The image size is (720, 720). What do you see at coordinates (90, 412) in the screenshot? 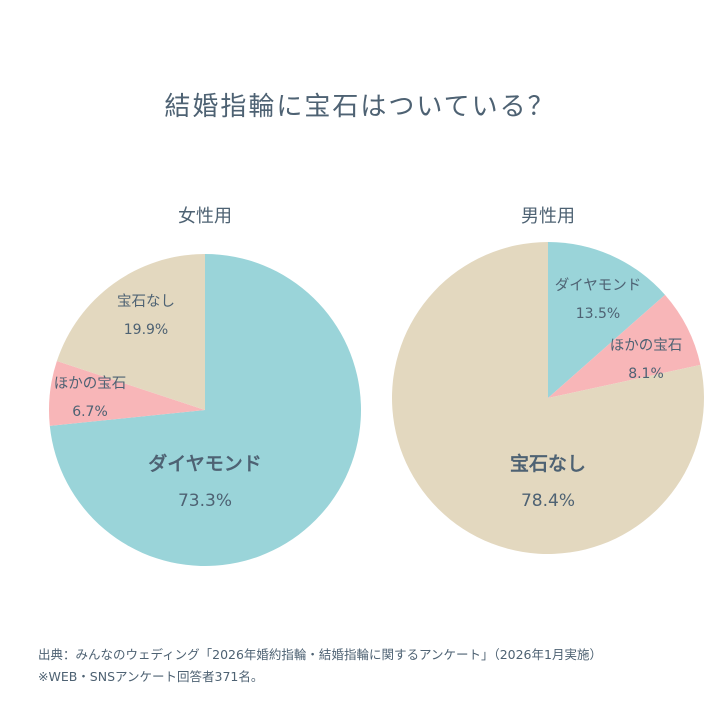
I see `slice-value-1-2: 6.7%` at bounding box center [90, 412].